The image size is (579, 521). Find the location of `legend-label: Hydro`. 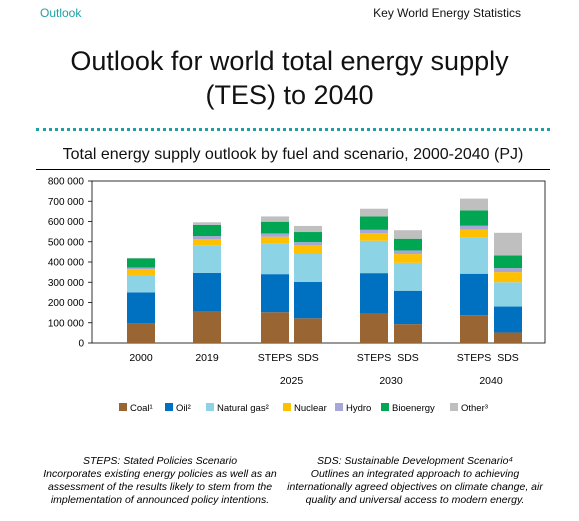

legend-label: Hydro is located at coordinates (358, 408).